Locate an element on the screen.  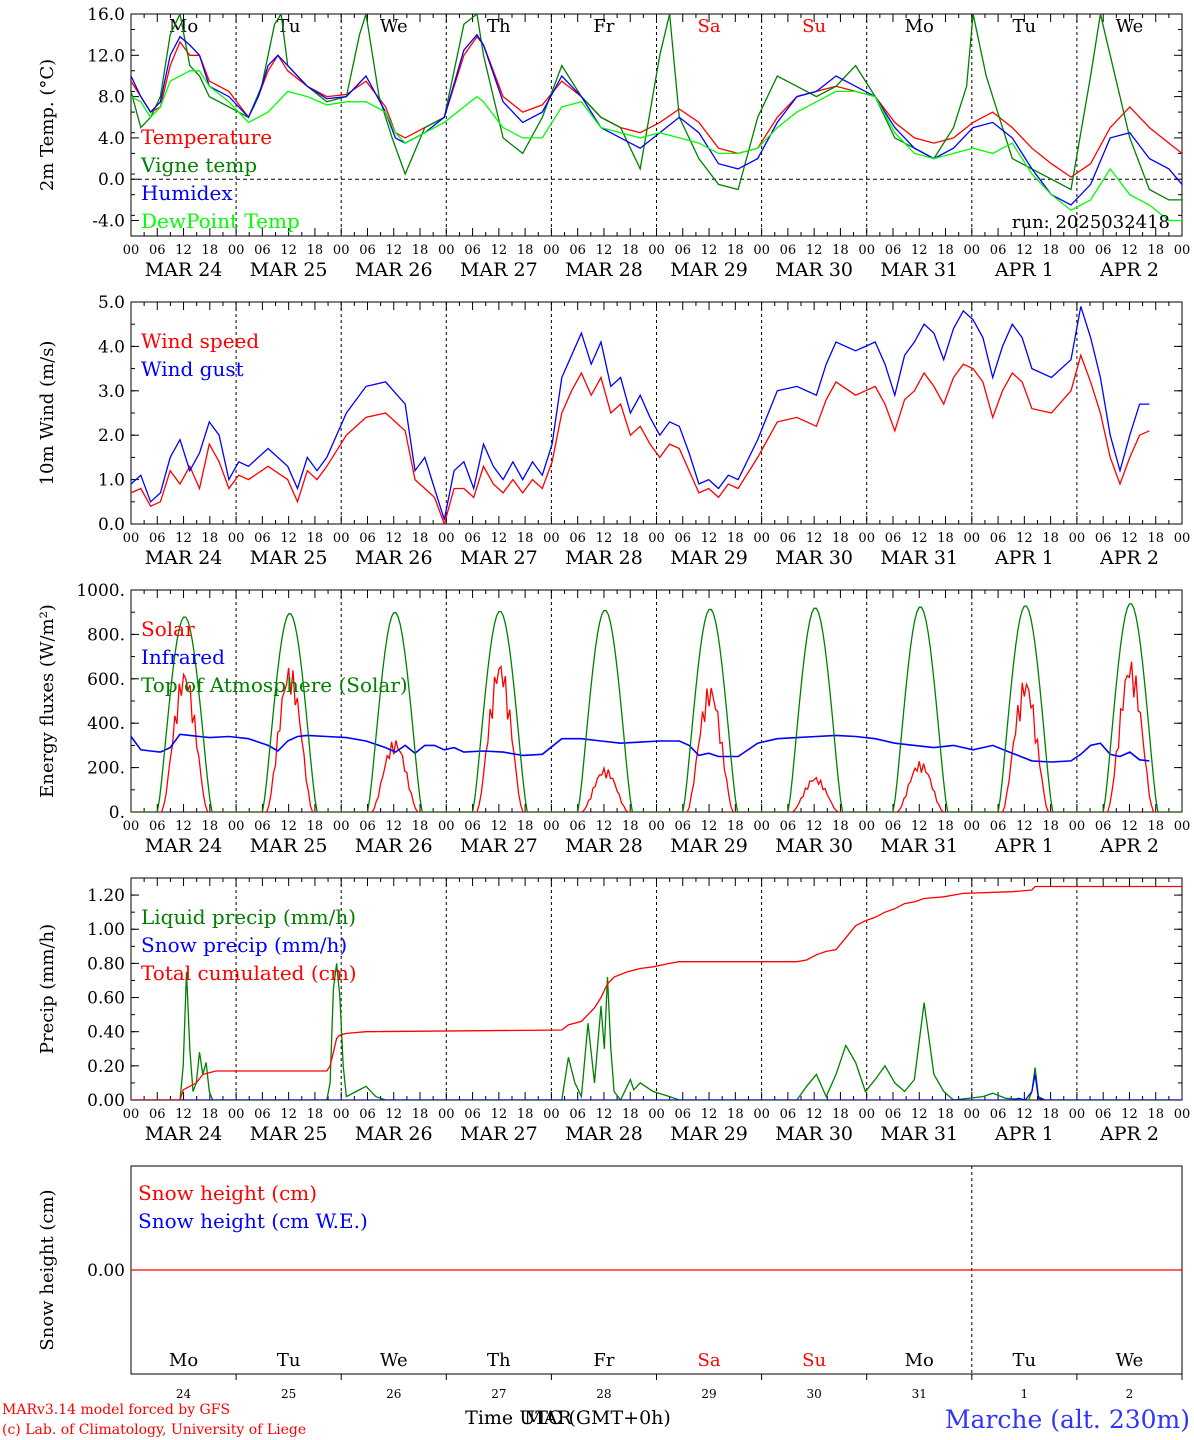
y-tick-label: 12.0 is located at coordinates (106, 56).